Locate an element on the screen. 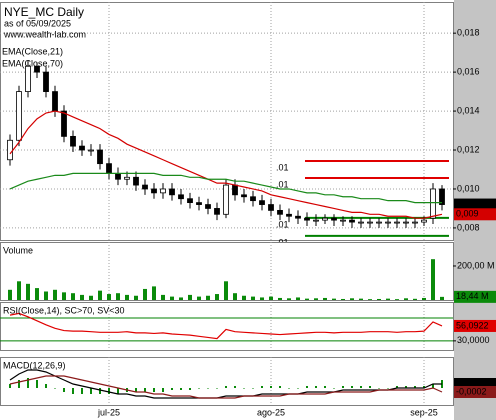 The image size is (496, 420). chart-subtitle: as of 05/09/2025 is located at coordinates (37, 23).